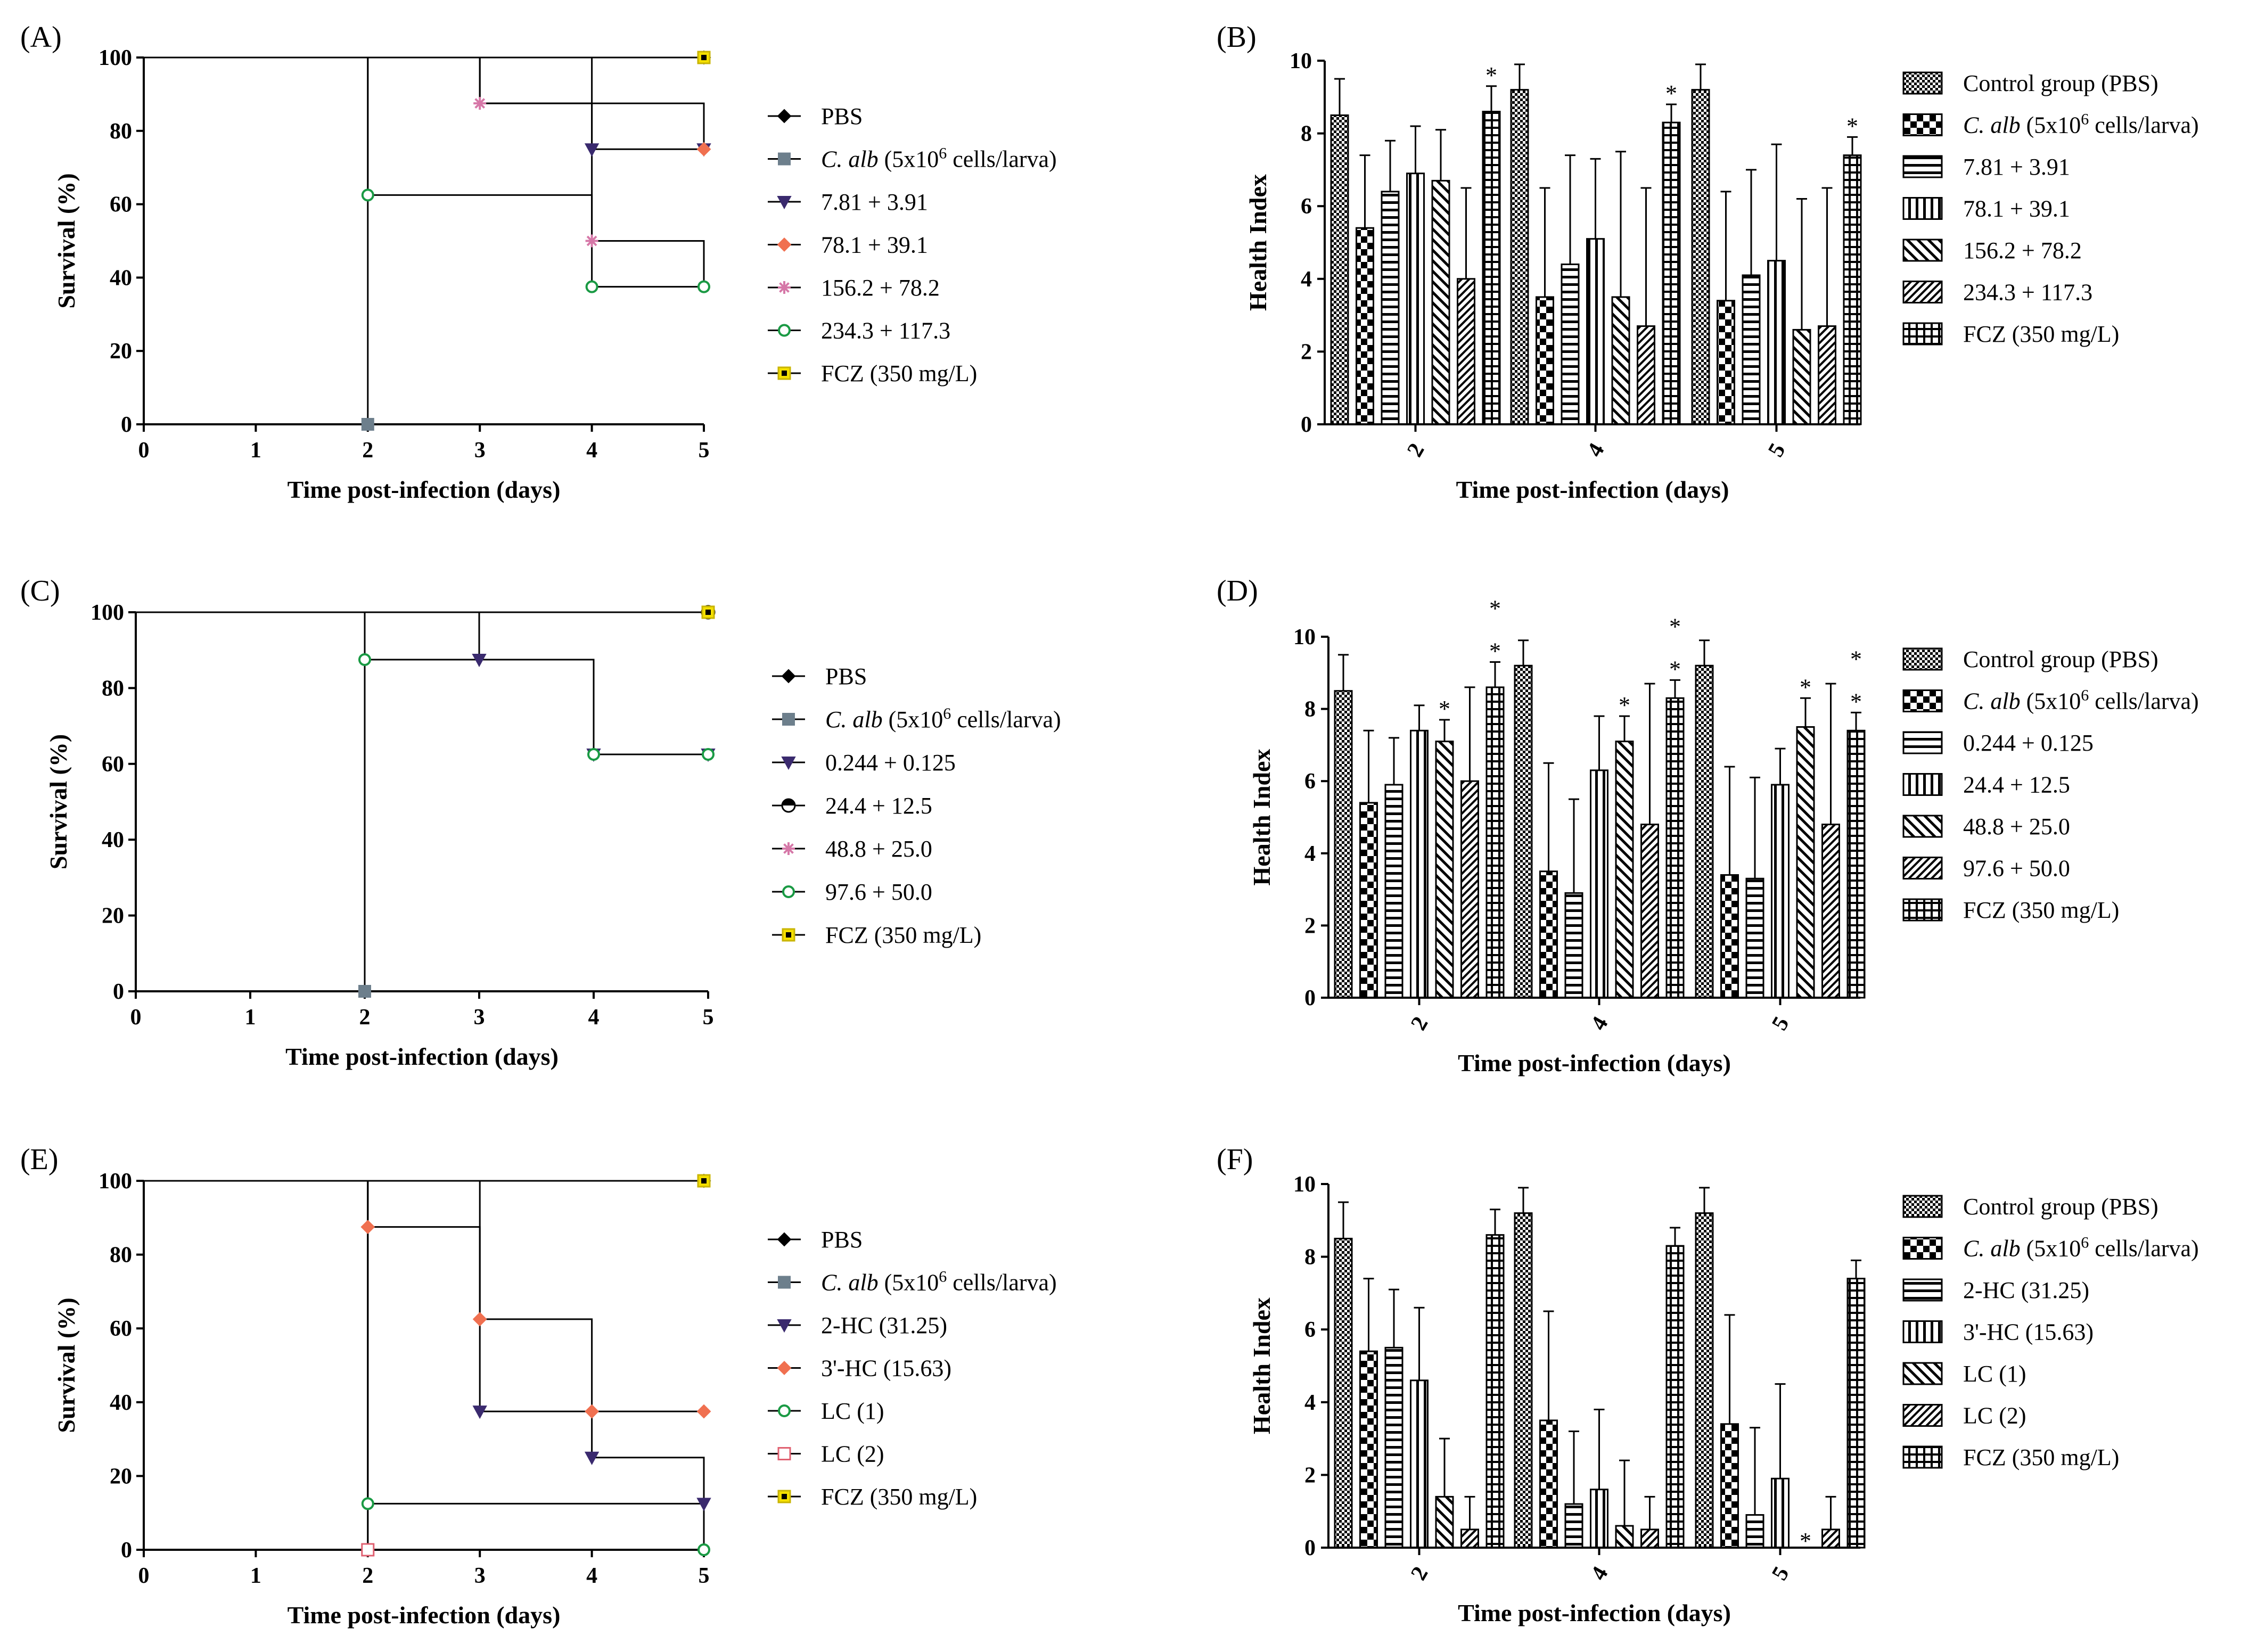  What do you see at coordinates (875, 245) in the screenshot?
I see `legend-label-3: 78.1 + 39.1` at bounding box center [875, 245].